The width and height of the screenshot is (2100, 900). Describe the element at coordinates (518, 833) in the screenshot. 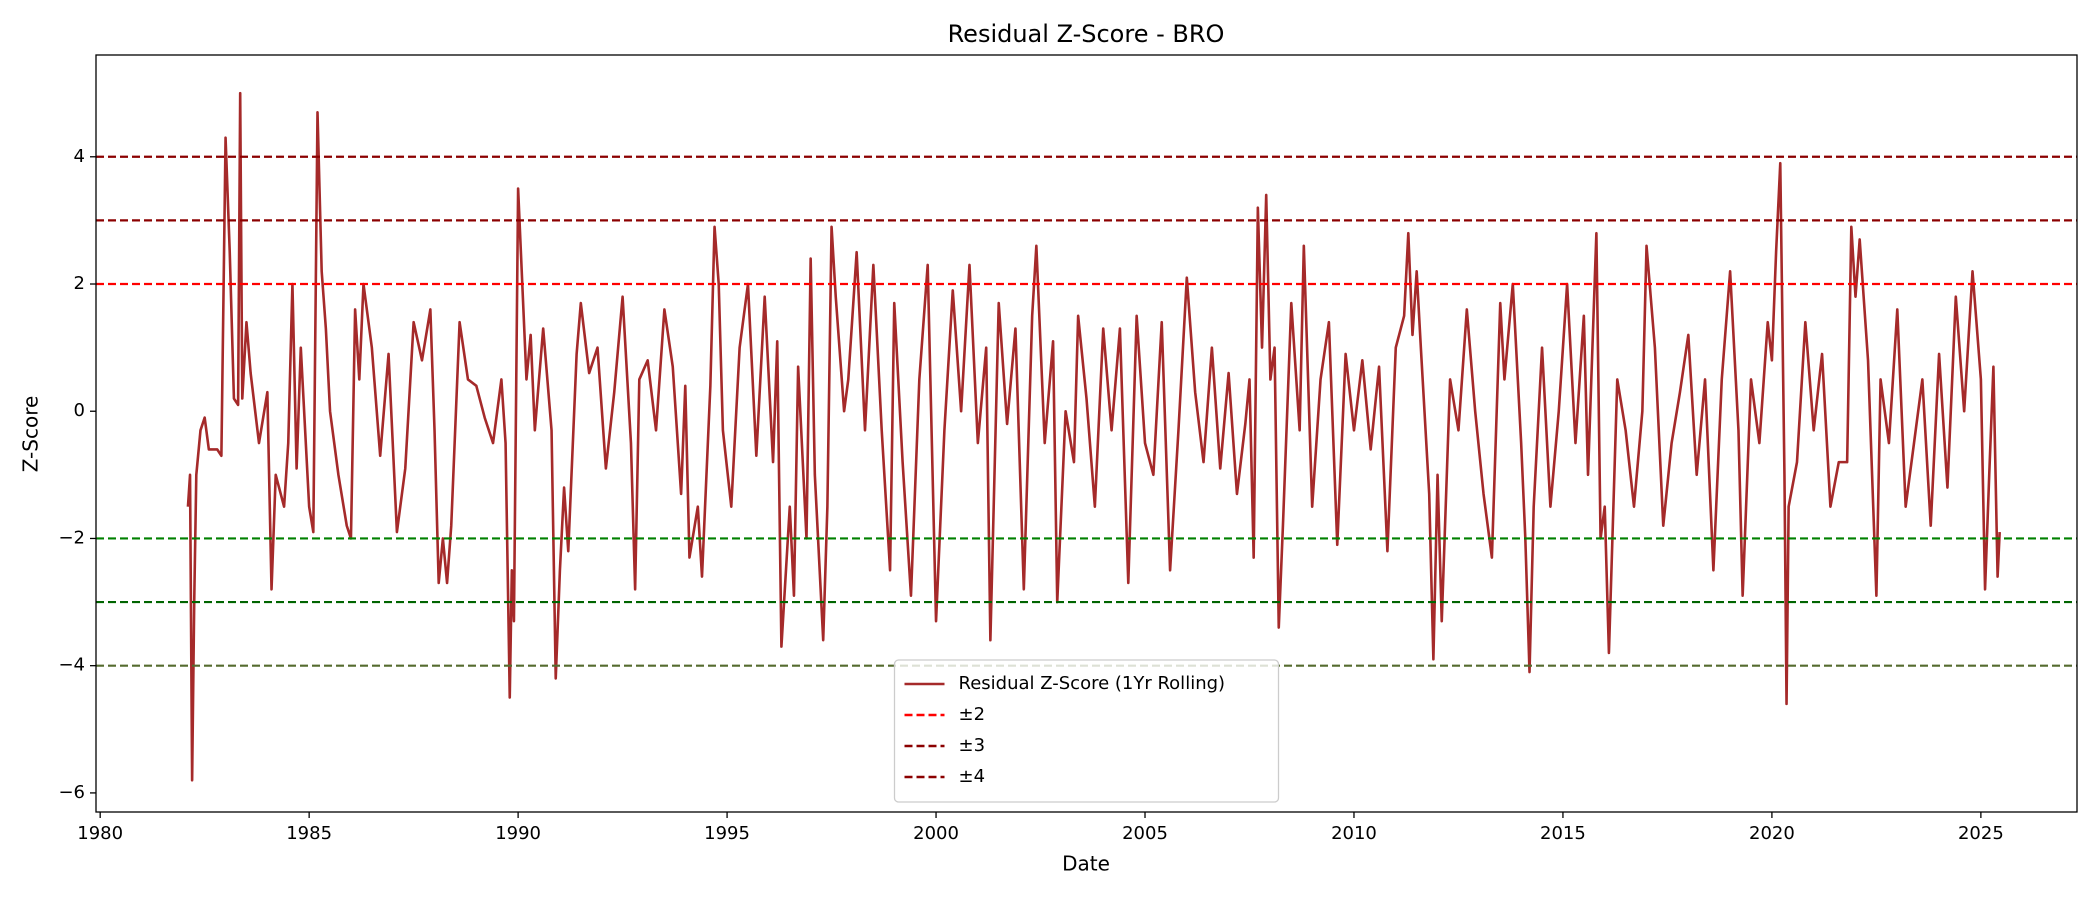

I see `x-tick-label: 1990` at that location.